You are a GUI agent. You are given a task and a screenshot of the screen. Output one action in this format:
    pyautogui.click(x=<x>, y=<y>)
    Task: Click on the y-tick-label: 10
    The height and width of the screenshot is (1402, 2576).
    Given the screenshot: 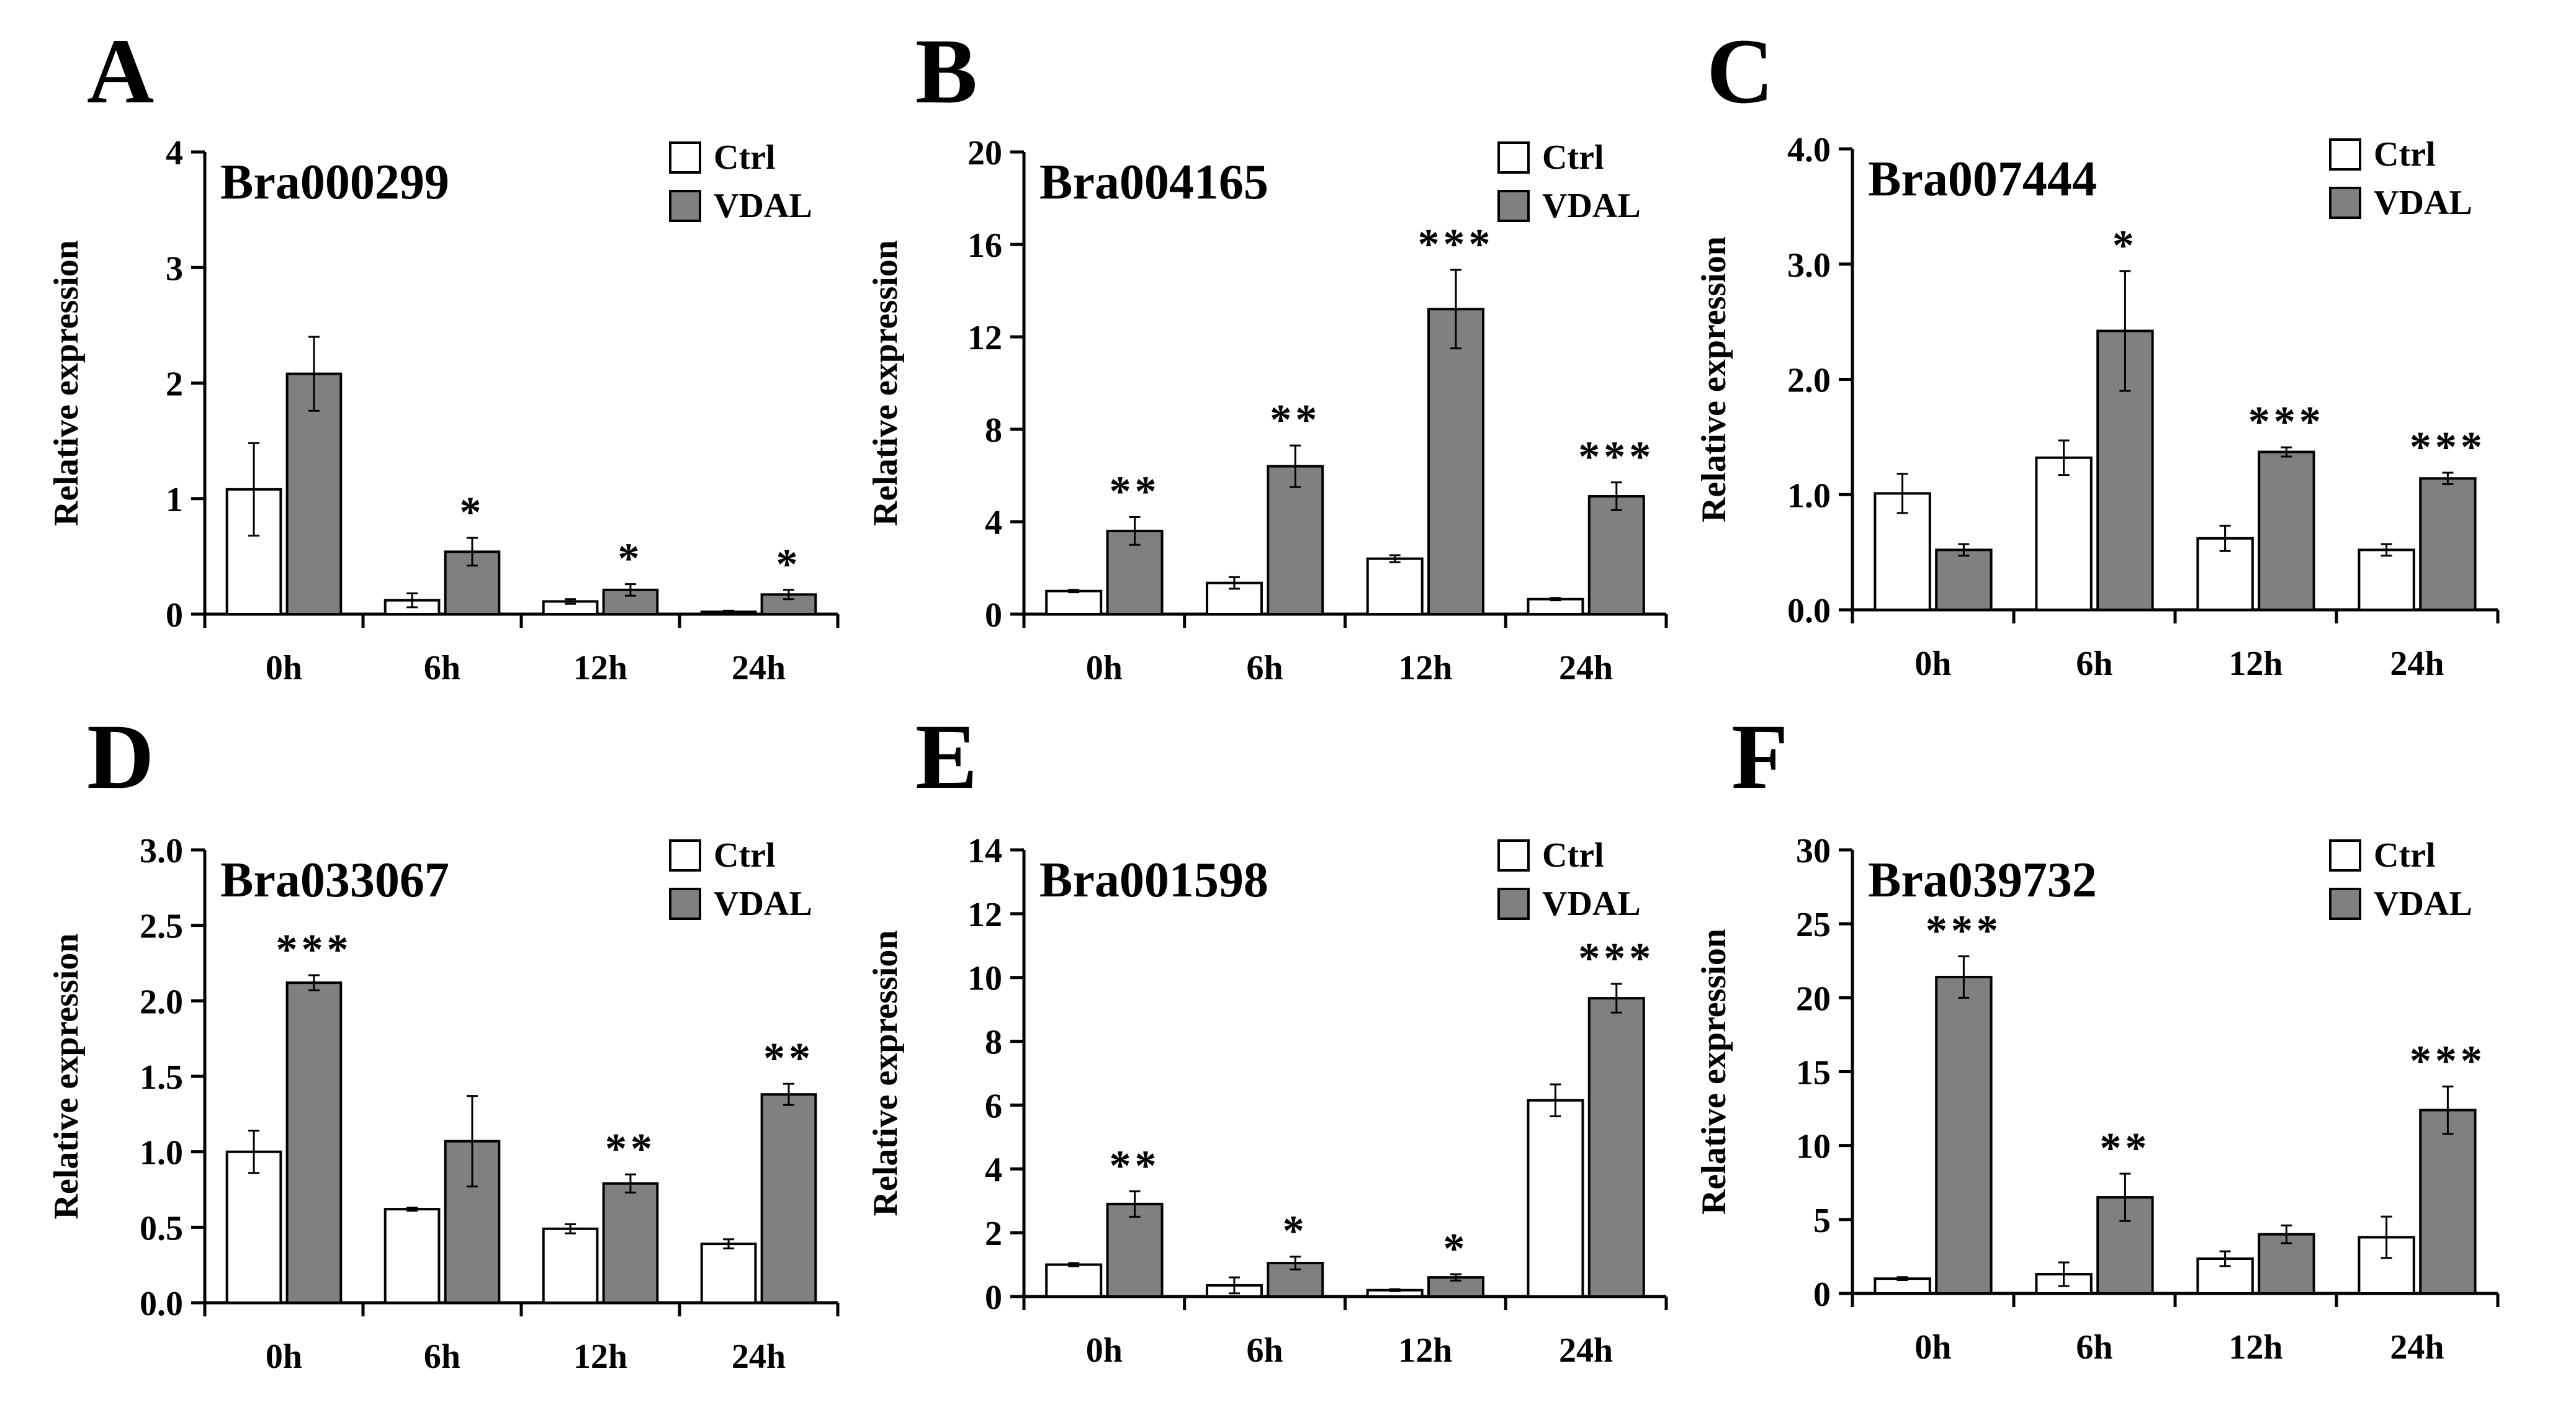 What is the action you would take?
    pyautogui.click(x=1814, y=1147)
    